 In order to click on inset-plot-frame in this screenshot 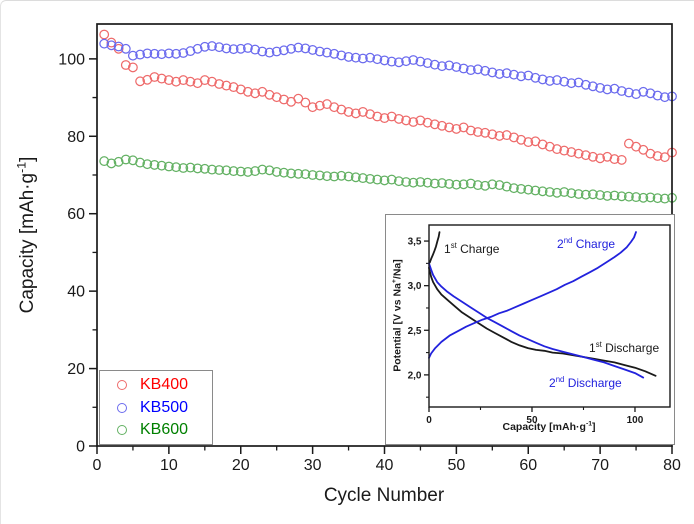, I will do `click(549, 316)`.